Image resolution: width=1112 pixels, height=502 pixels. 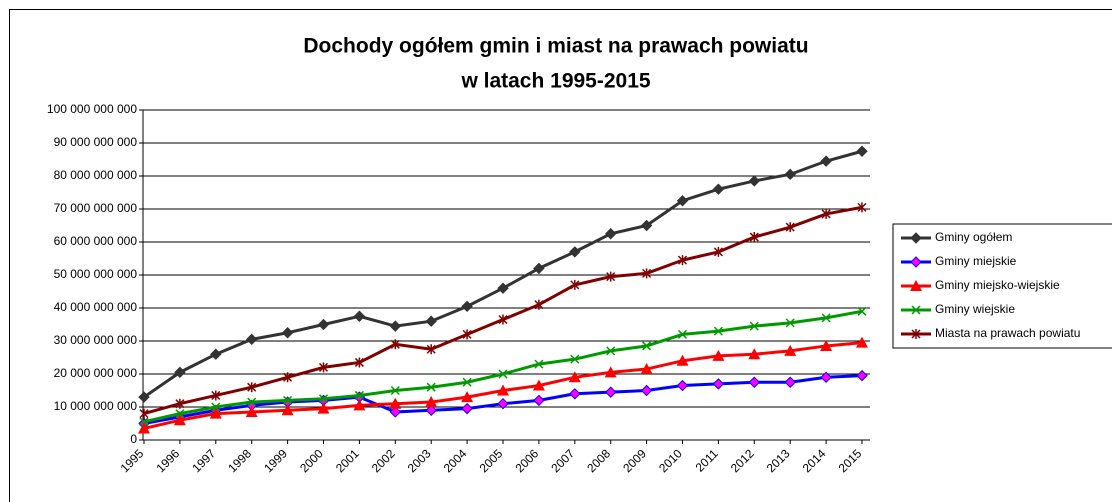 What do you see at coordinates (976, 261) in the screenshot?
I see `legend-label: Gminy miejskie` at bounding box center [976, 261].